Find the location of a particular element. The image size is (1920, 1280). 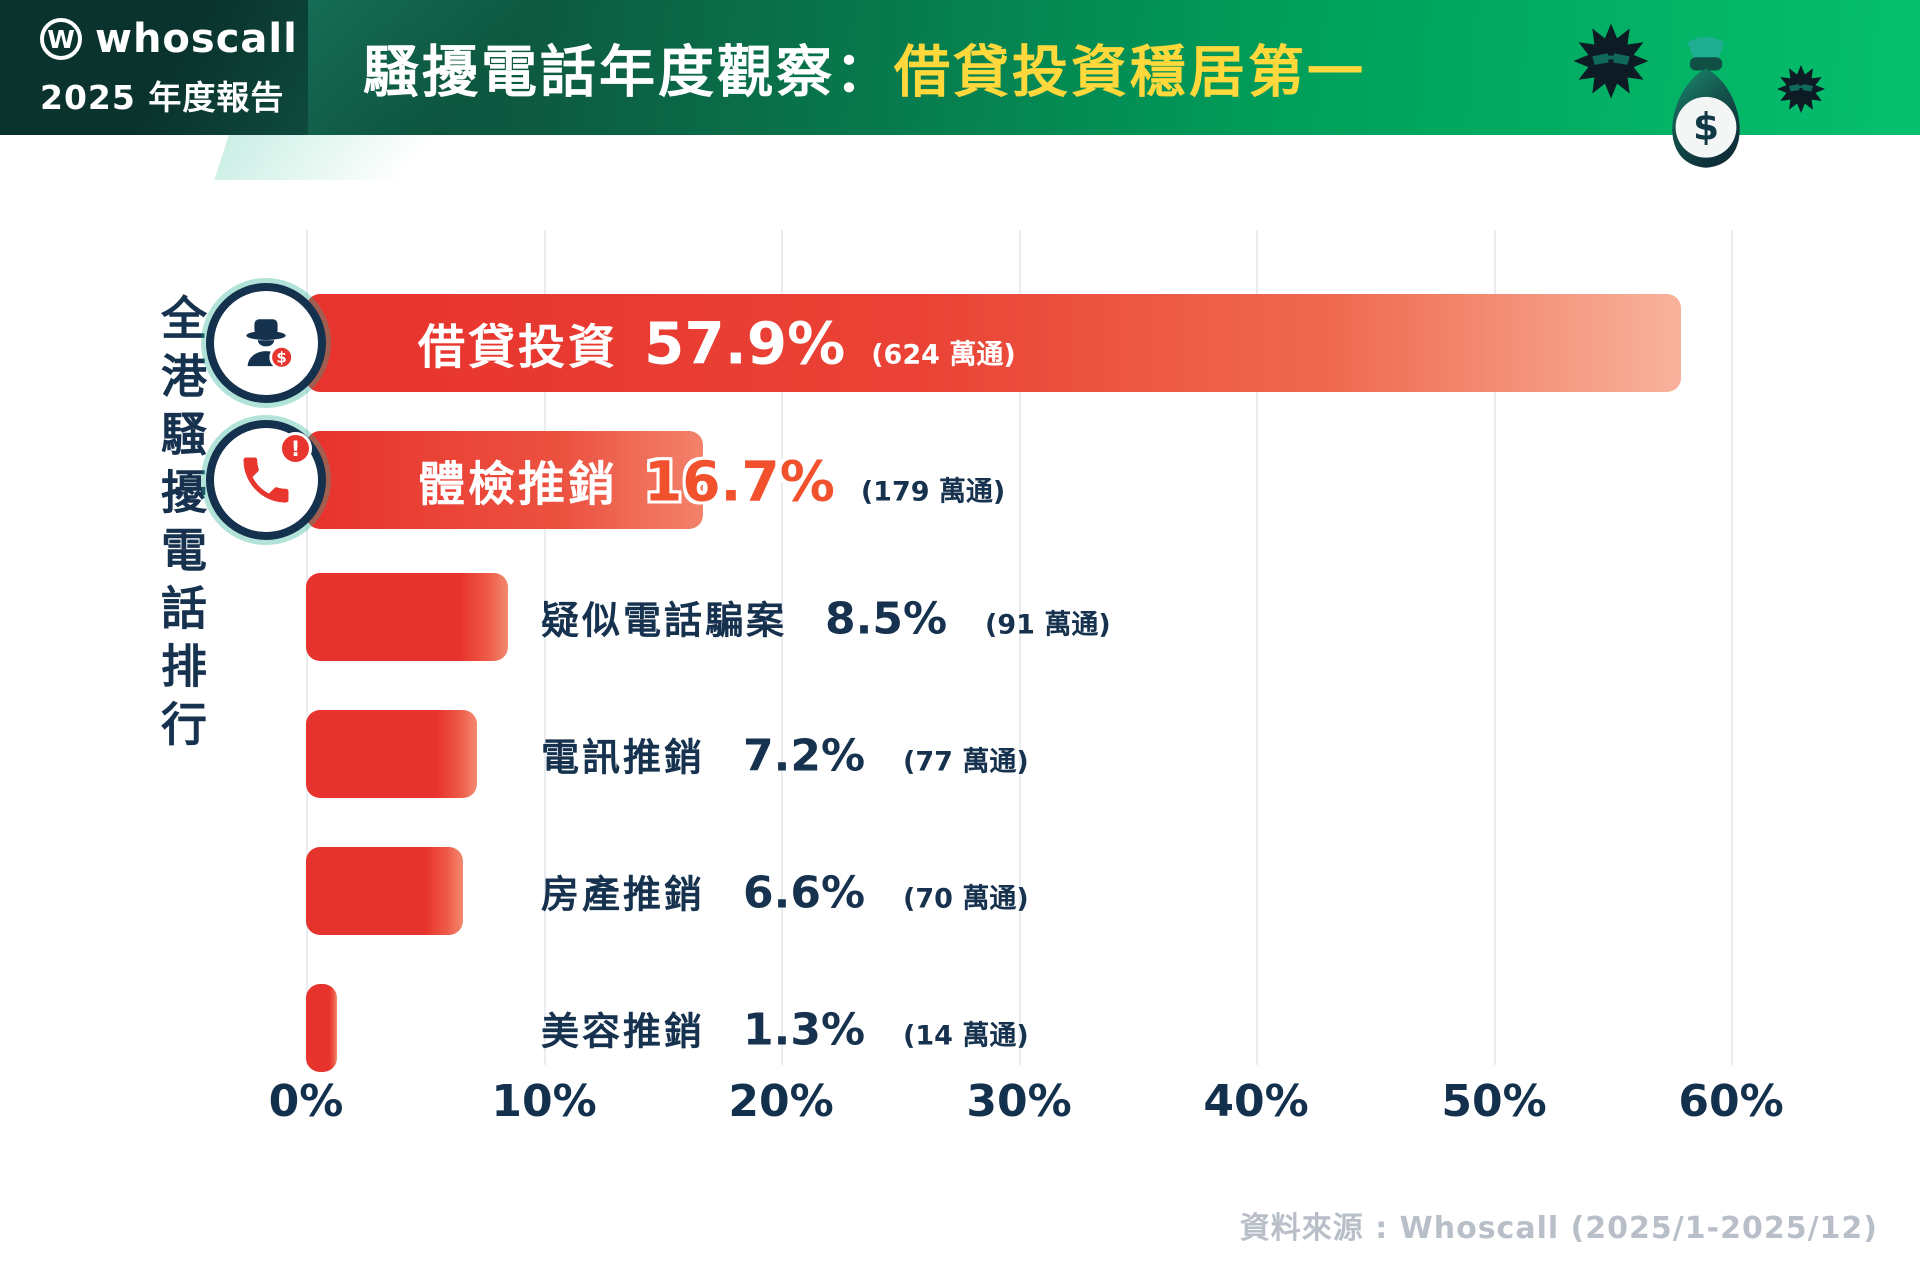

virus-icon-small is located at coordinates (1801, 89).